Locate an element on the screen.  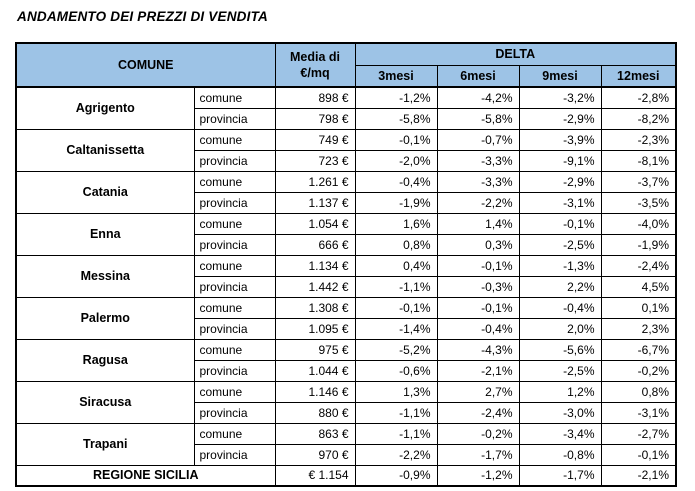
media-value: 1.442 € is located at coordinates (315, 286).